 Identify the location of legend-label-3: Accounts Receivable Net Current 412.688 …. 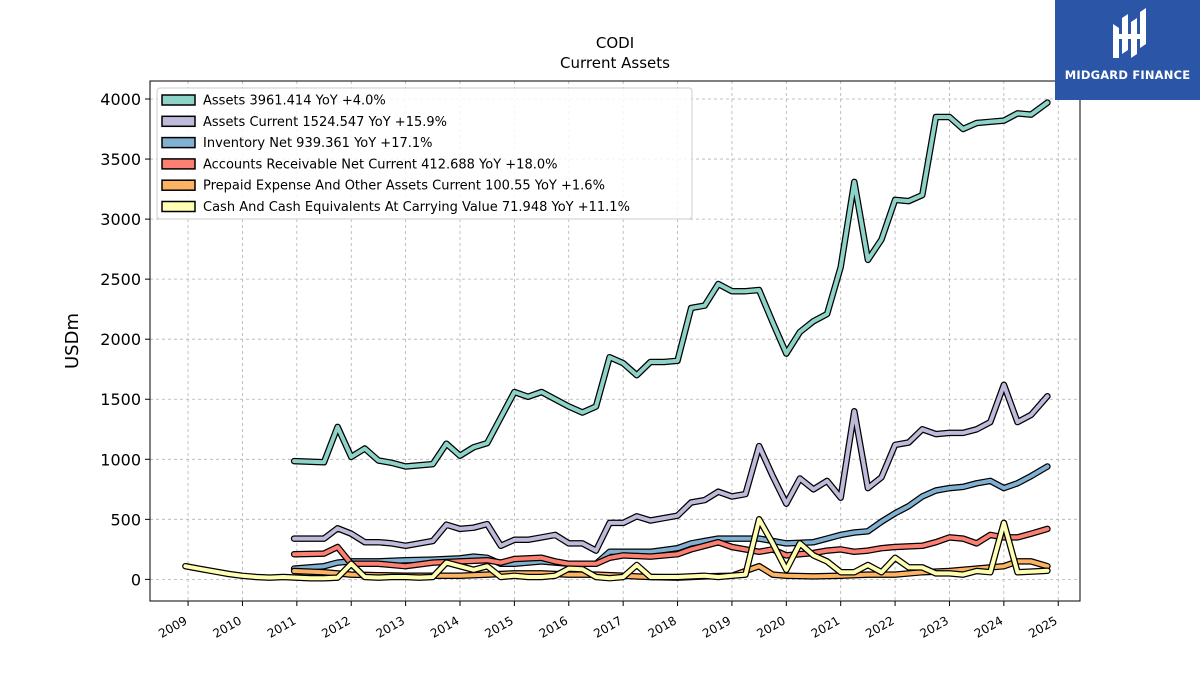
(380, 164).